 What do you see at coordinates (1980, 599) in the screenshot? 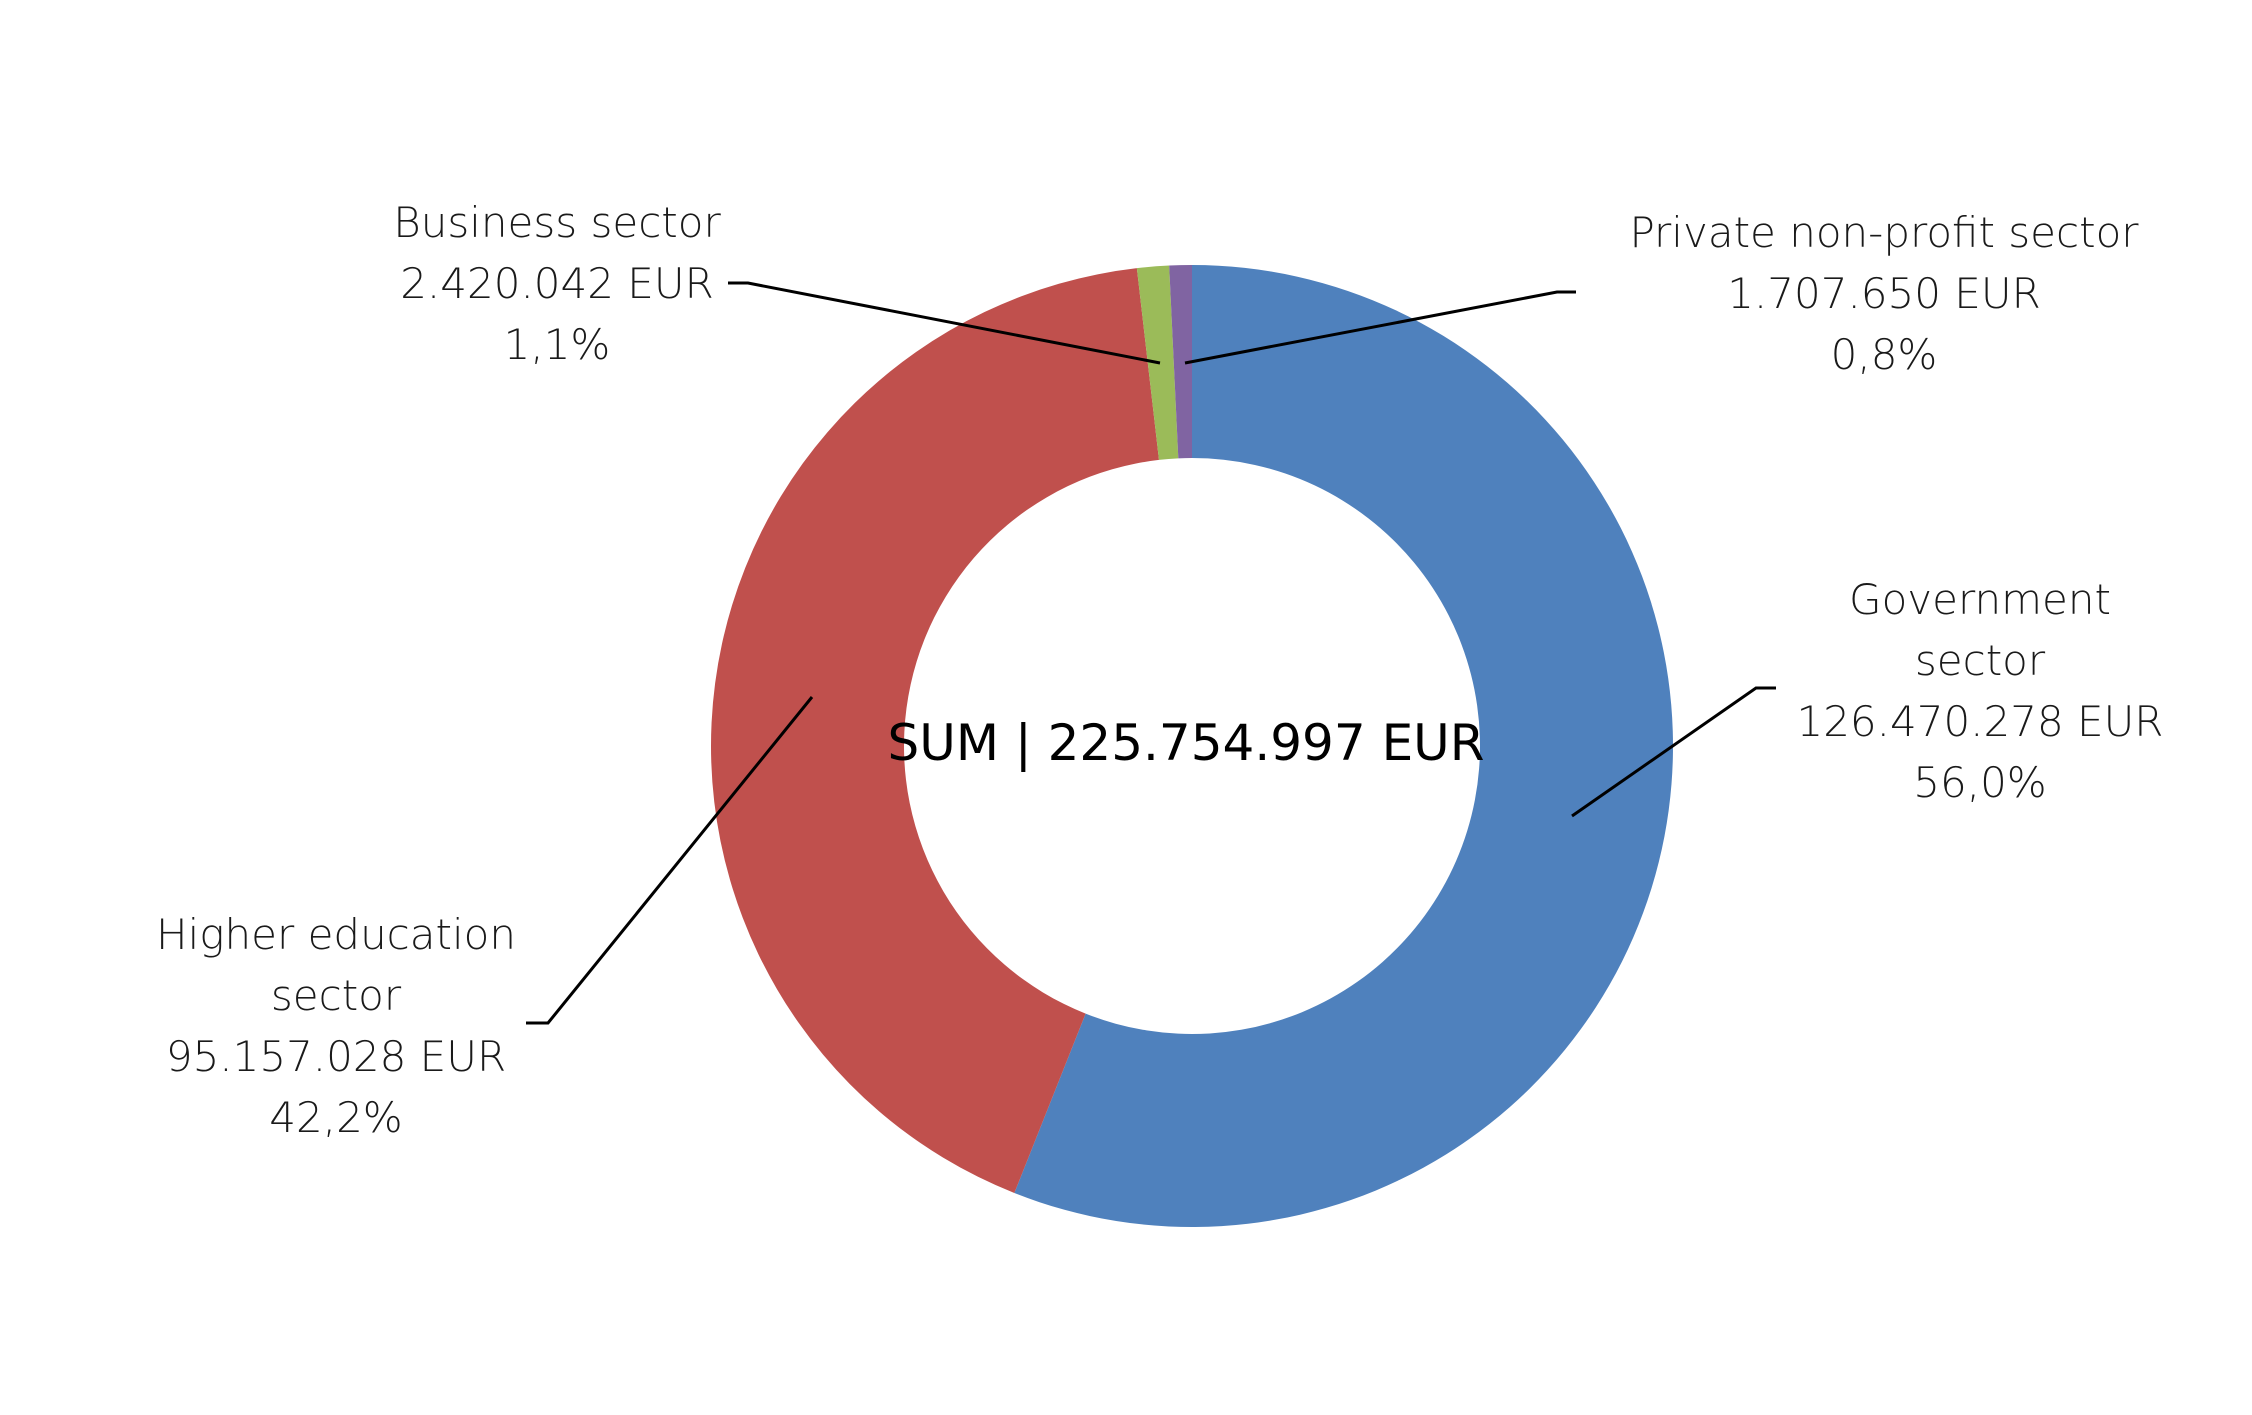
I see `slice-label-line: Government` at bounding box center [1980, 599].